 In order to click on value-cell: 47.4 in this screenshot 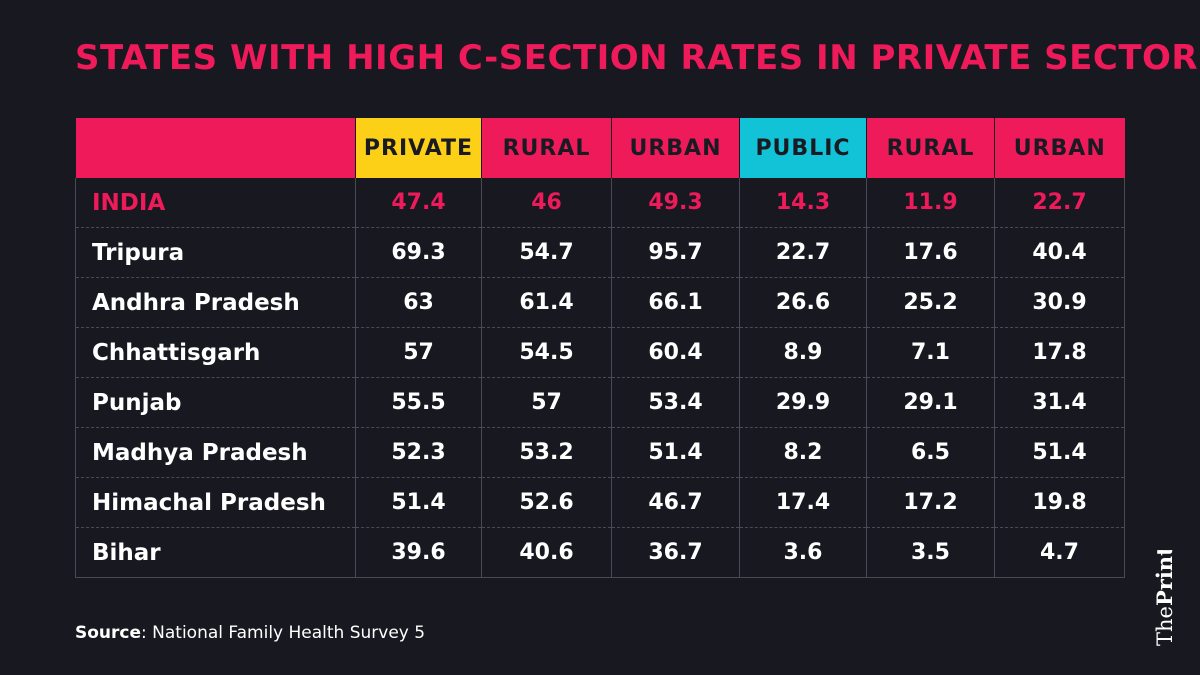, I will do `click(418, 203)`.